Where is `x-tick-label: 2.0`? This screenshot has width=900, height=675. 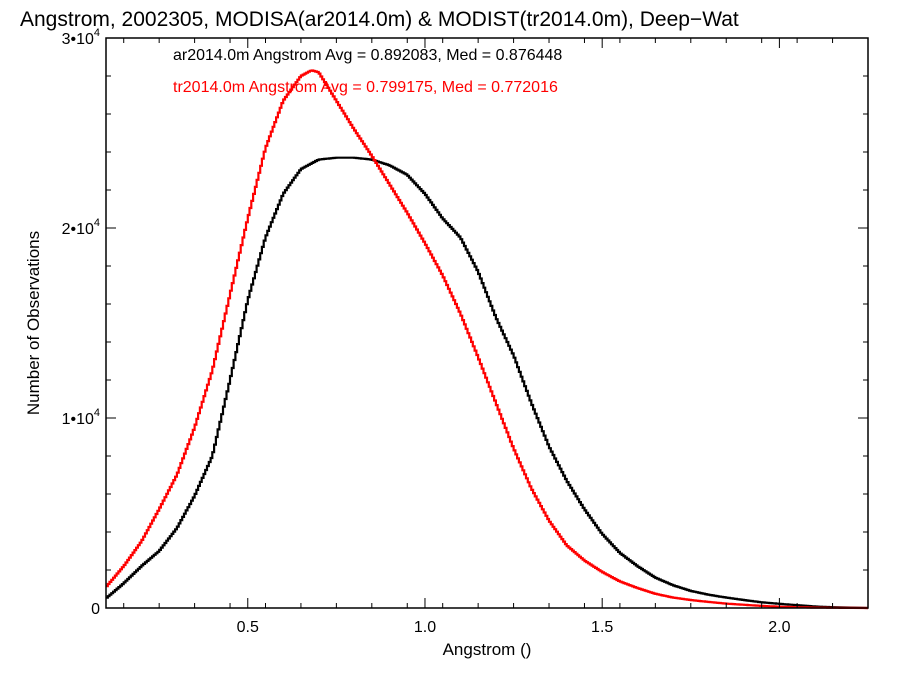
x-tick-label: 2.0 is located at coordinates (779, 627).